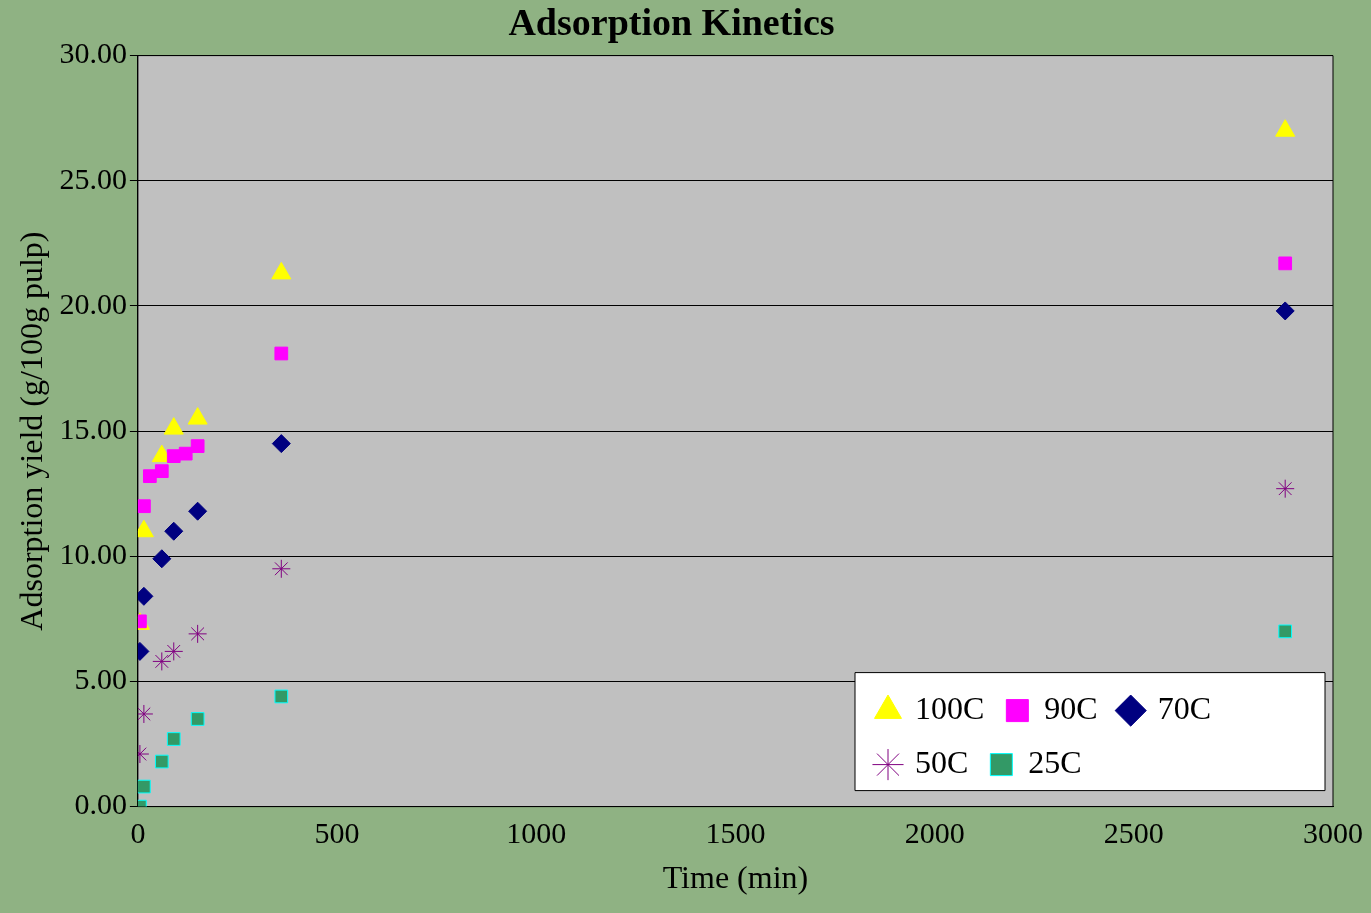  Describe the element at coordinates (100, 804) in the screenshot. I see `y-tick-label: 0.00` at that location.